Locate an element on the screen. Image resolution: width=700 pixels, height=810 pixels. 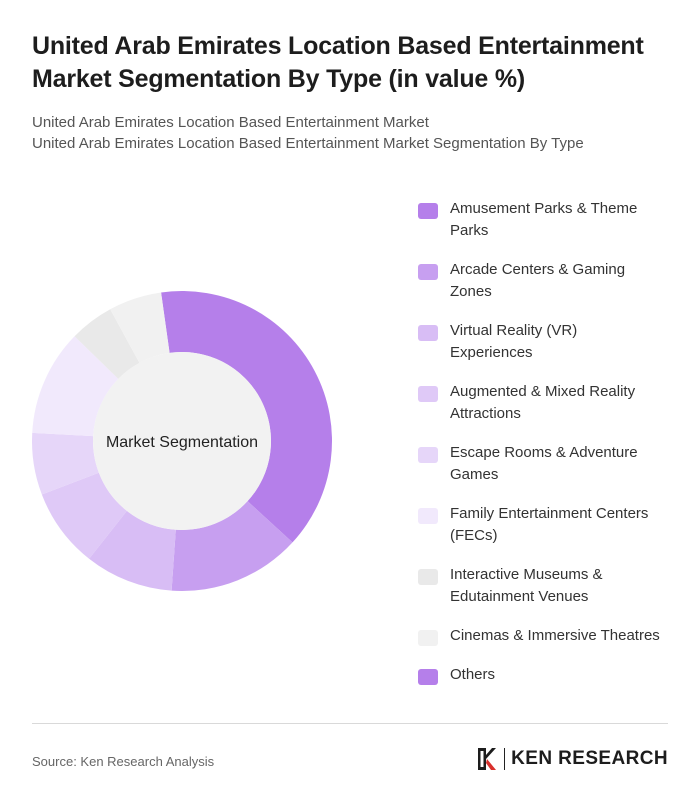
legend-item: Cinemas & Immersive Theatres is located at coordinates (548, 636).